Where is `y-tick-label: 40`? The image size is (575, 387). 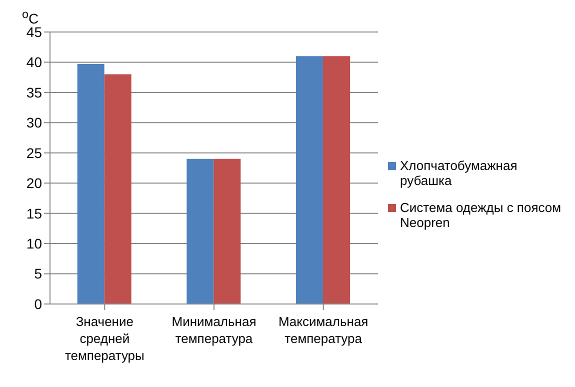
y-tick-label: 40 is located at coordinates (34, 62).